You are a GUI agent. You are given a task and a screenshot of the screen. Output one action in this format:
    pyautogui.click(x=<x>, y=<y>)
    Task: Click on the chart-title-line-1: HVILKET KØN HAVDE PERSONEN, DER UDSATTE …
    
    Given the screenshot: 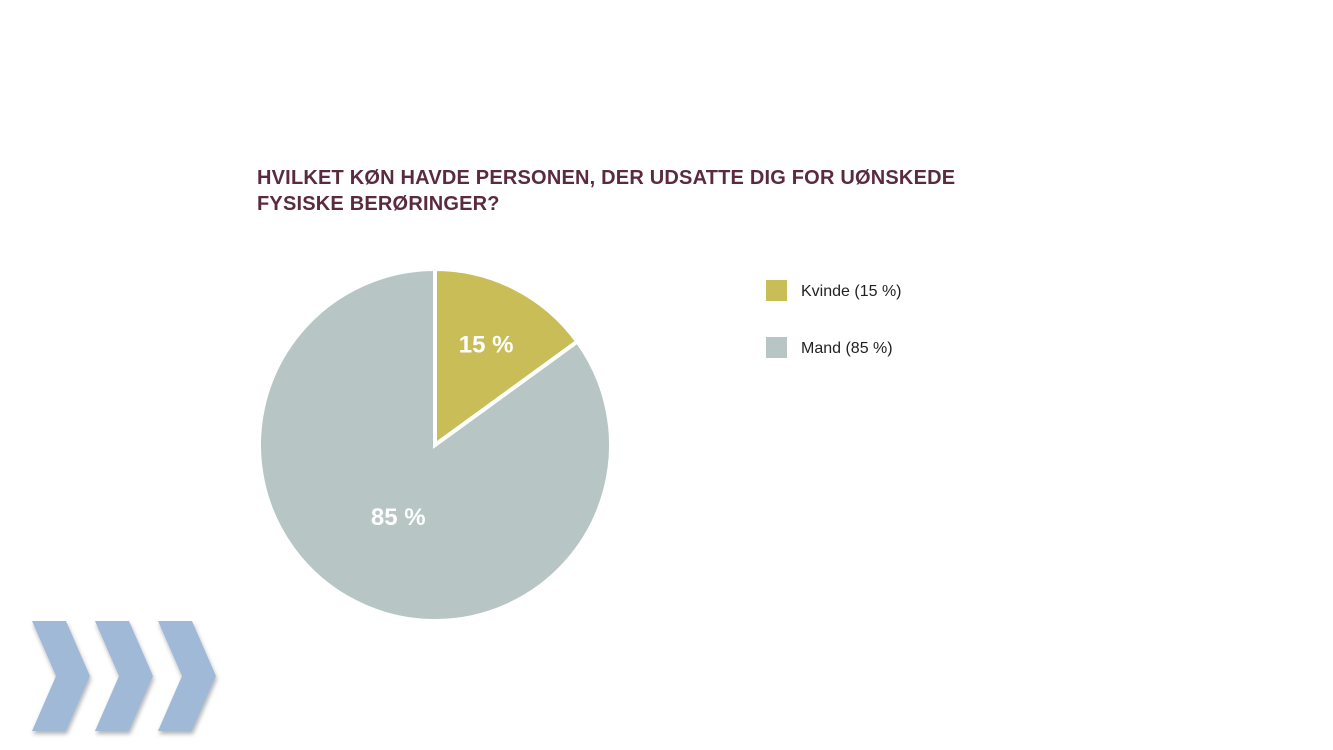 What is the action you would take?
    pyautogui.click(x=606, y=178)
    